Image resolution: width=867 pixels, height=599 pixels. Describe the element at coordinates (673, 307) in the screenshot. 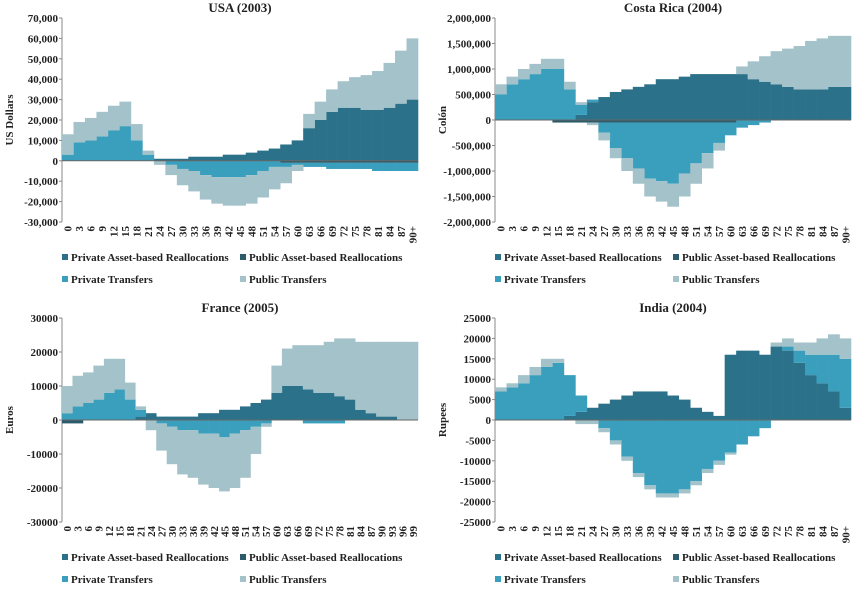

I see `chart-title: India (2004)` at that location.